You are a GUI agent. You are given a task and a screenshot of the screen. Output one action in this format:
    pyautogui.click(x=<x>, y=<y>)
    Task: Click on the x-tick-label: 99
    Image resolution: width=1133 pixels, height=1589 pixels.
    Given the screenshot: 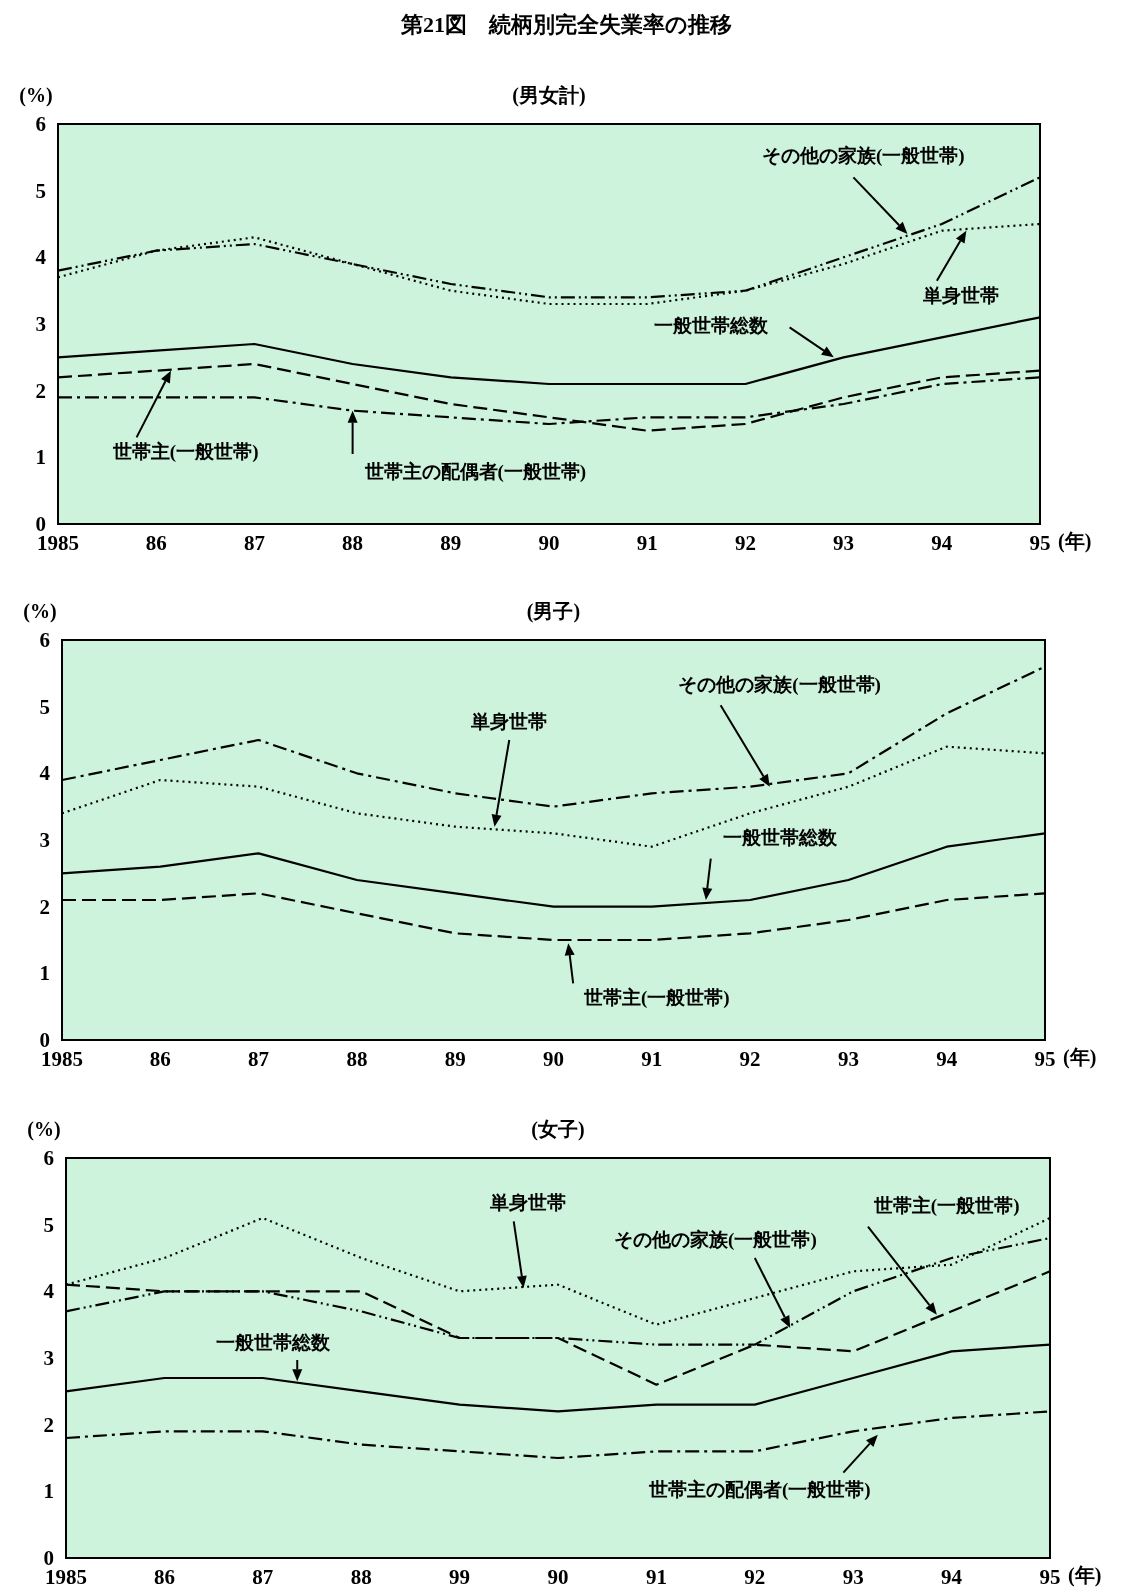 What is the action you would take?
    pyautogui.click(x=460, y=1577)
    